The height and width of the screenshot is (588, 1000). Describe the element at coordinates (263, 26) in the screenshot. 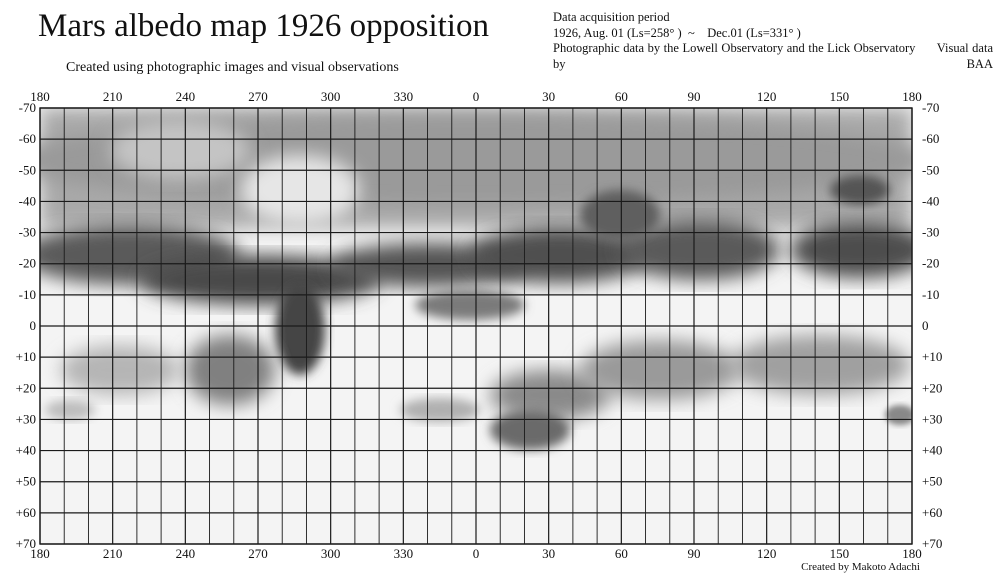

I see `map-title: Mars albedo map 1926 opposition` at that location.